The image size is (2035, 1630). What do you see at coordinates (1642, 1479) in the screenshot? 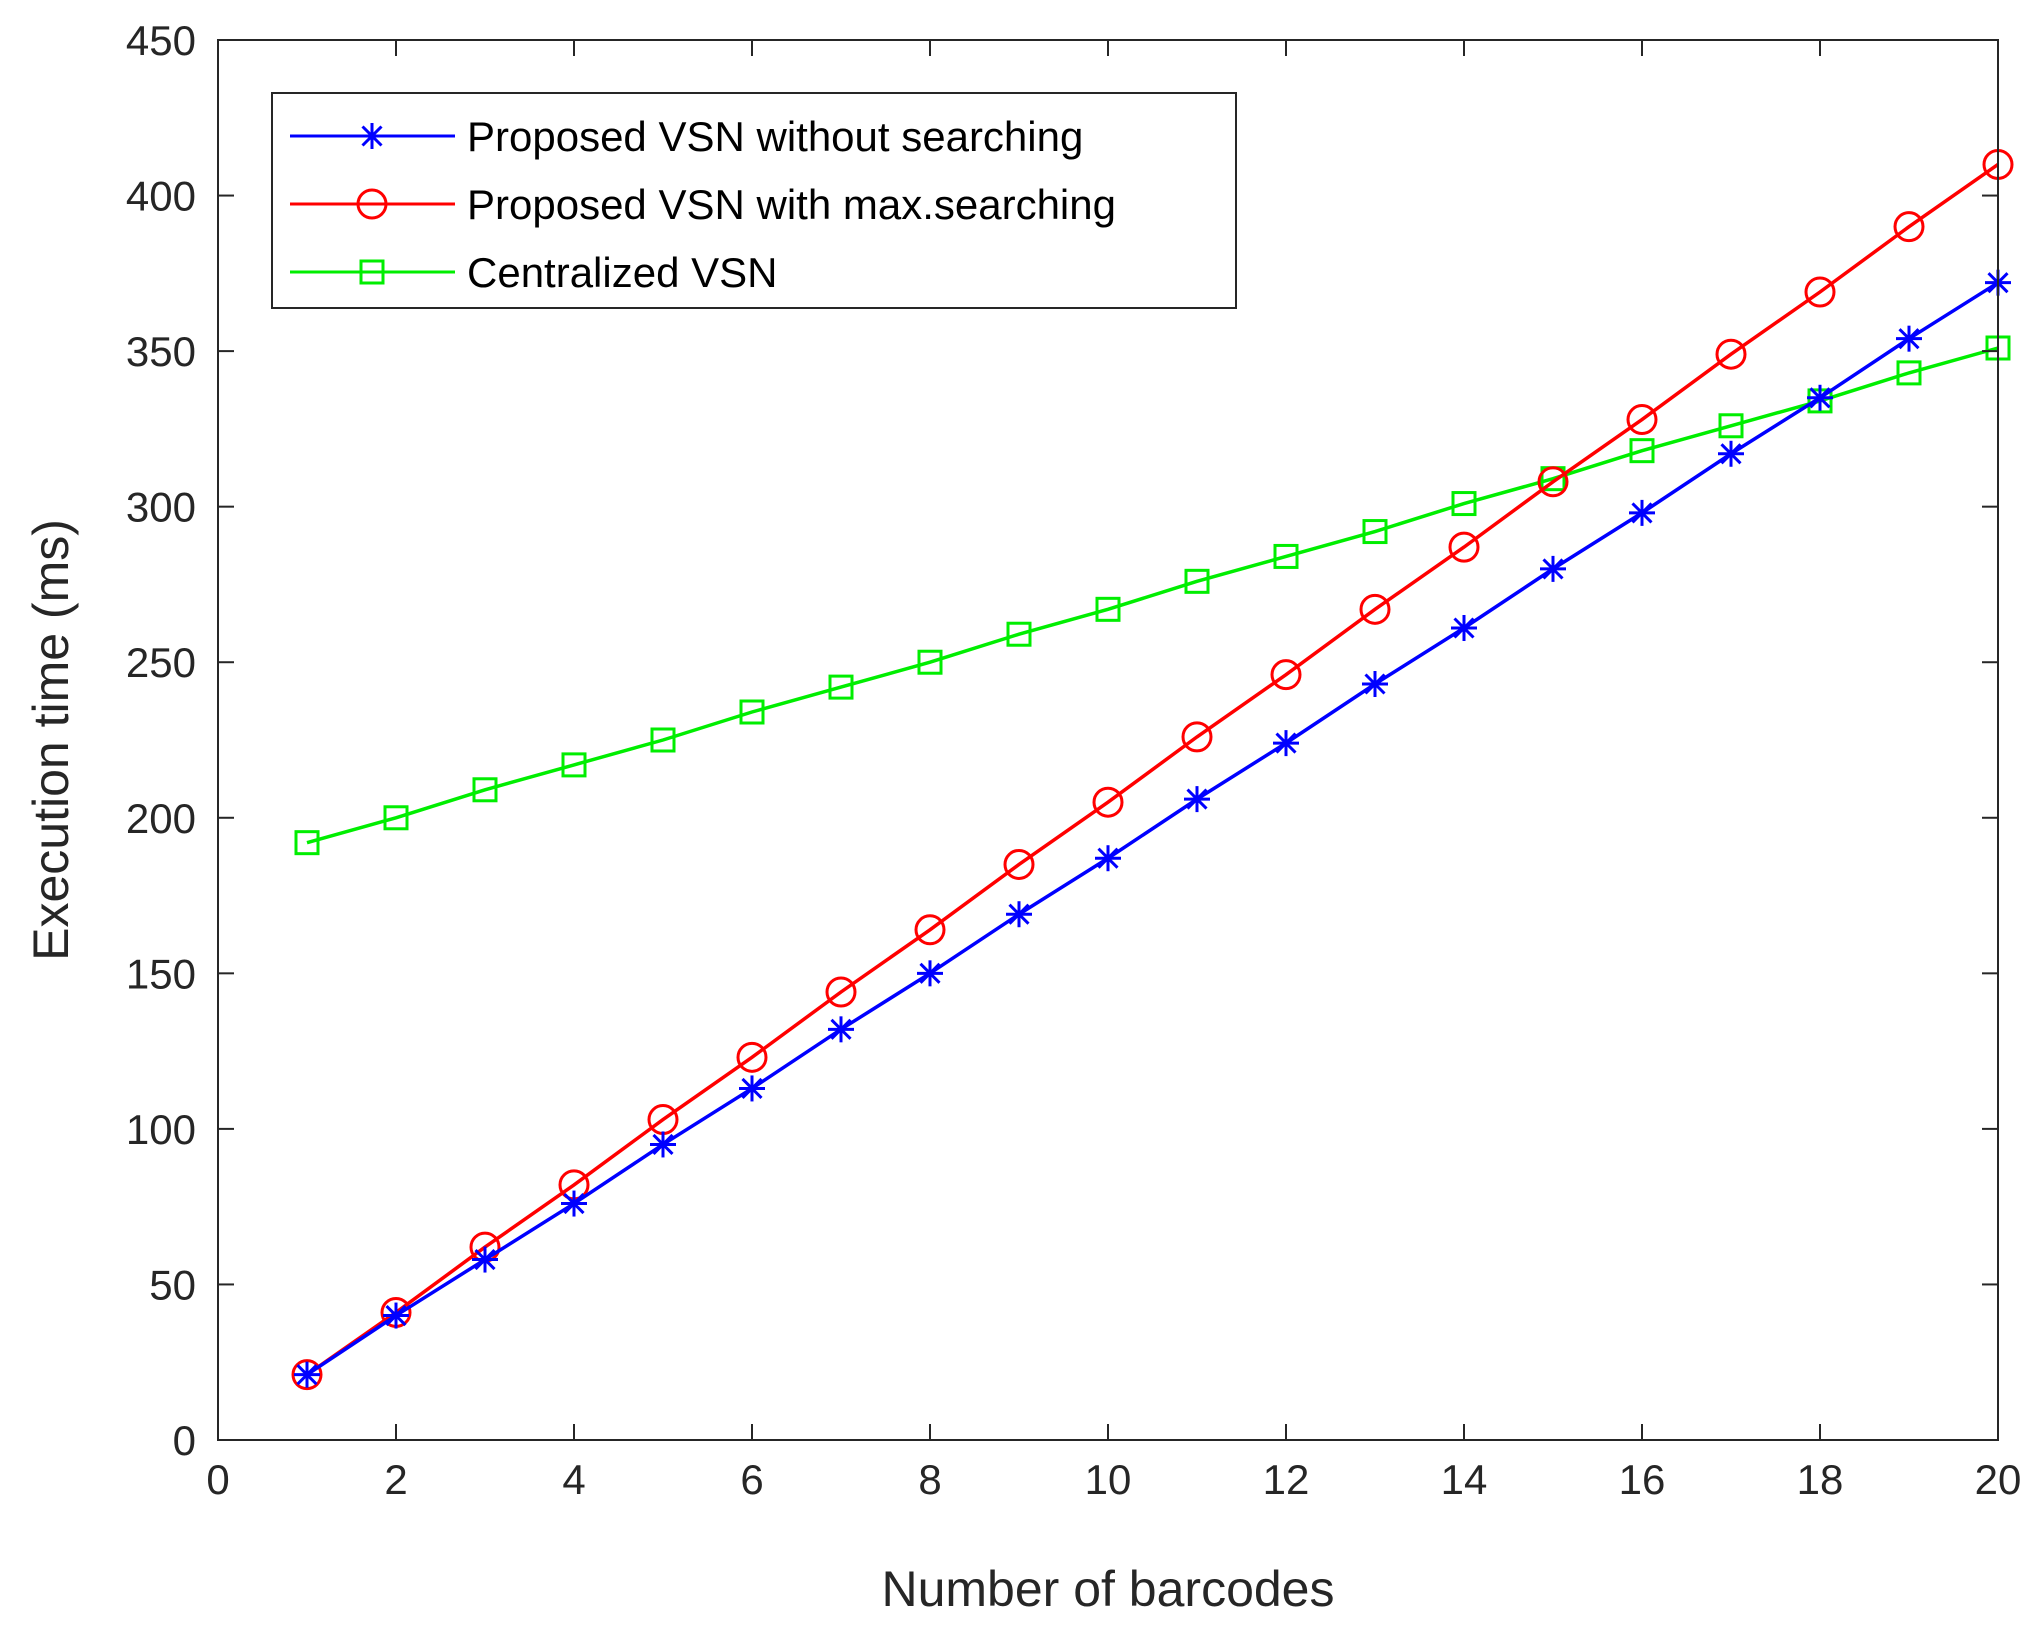
I see `x-tick-label: 16` at bounding box center [1642, 1479].